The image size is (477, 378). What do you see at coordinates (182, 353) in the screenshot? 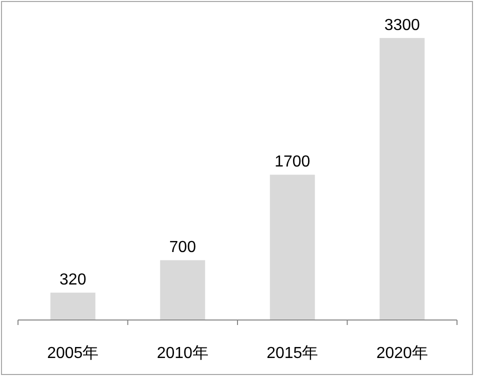
I see `x-tick-label: 2010年` at bounding box center [182, 353].